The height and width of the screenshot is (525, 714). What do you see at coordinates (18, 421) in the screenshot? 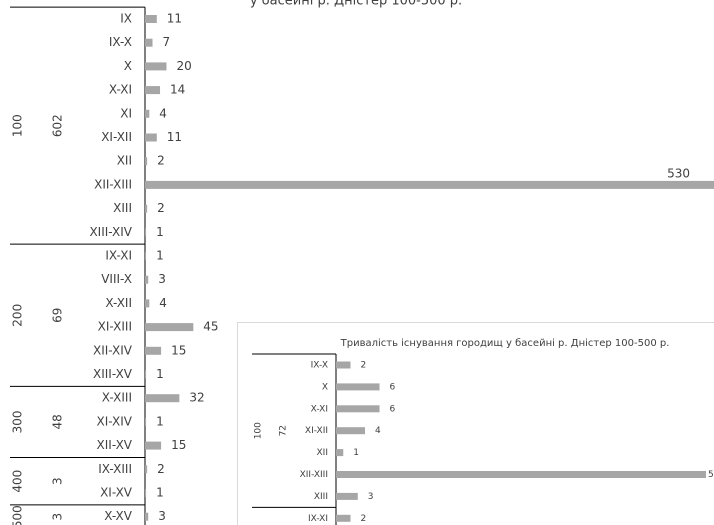
I see `group-label: 300` at bounding box center [18, 421].